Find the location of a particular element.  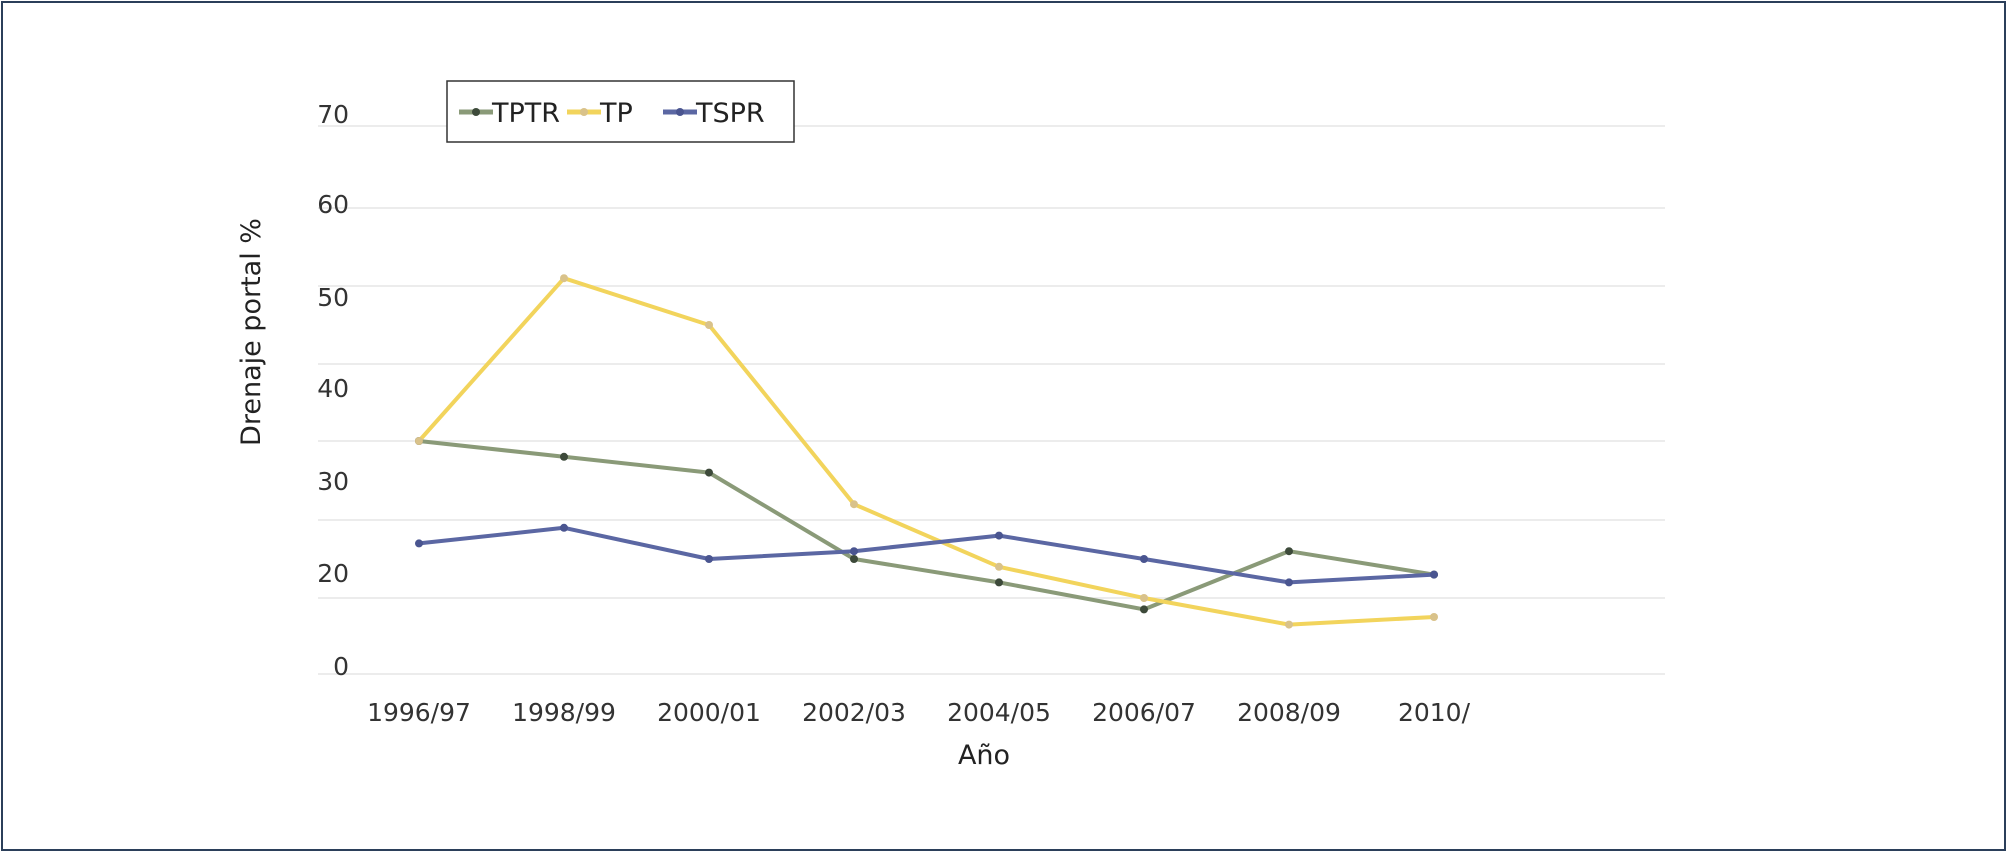

x-axis-label: Año is located at coordinates (984, 755).